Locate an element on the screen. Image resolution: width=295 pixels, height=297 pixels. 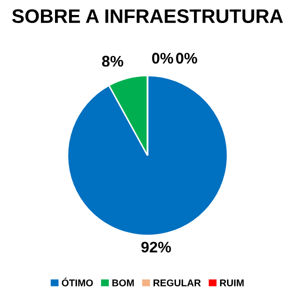
legend-label: REGULAR is located at coordinates (177, 282).